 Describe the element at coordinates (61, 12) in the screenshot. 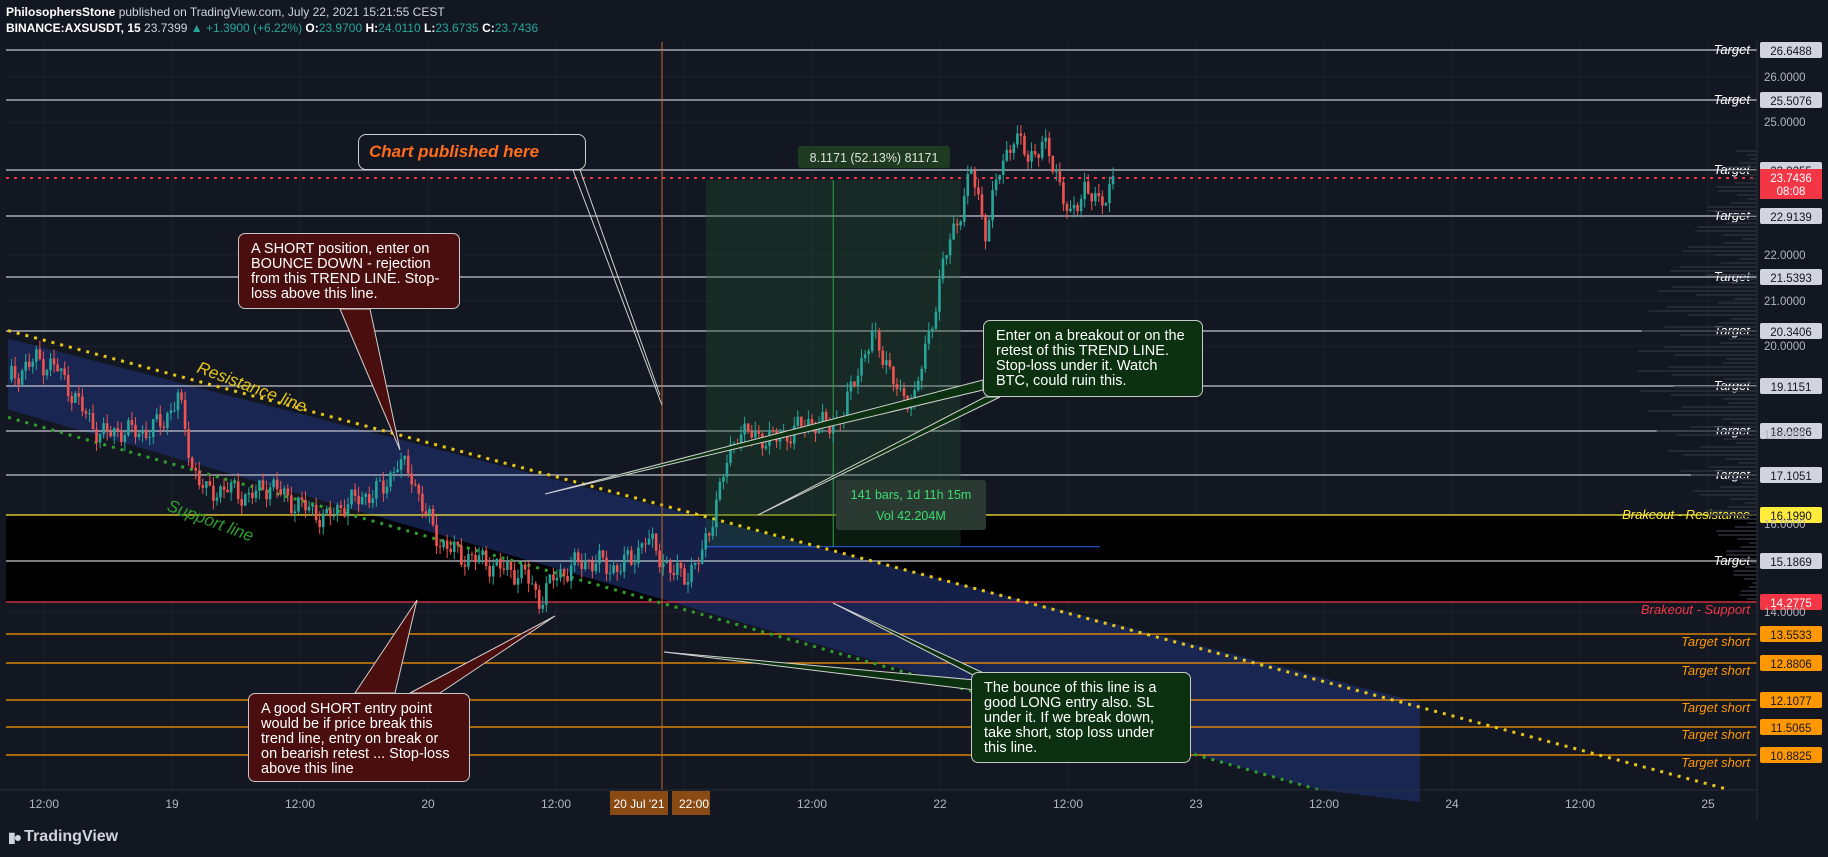

I see `publisher-name: PhilosophersStone` at that location.